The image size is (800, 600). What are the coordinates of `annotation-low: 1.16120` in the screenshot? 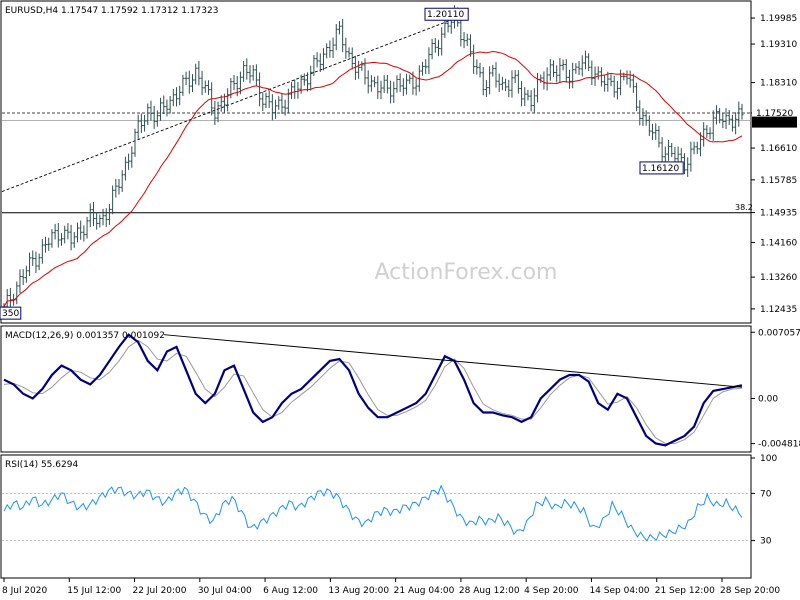 It's located at (660, 169).